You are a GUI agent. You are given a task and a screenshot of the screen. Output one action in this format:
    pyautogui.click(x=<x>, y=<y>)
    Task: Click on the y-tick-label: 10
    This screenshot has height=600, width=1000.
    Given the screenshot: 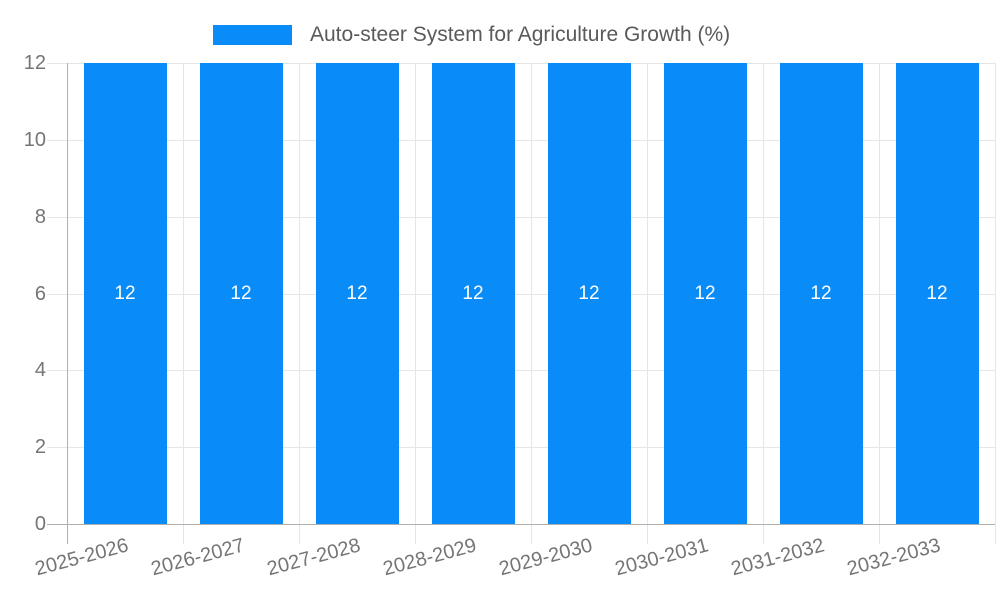 What is the action you would take?
    pyautogui.click(x=34, y=140)
    